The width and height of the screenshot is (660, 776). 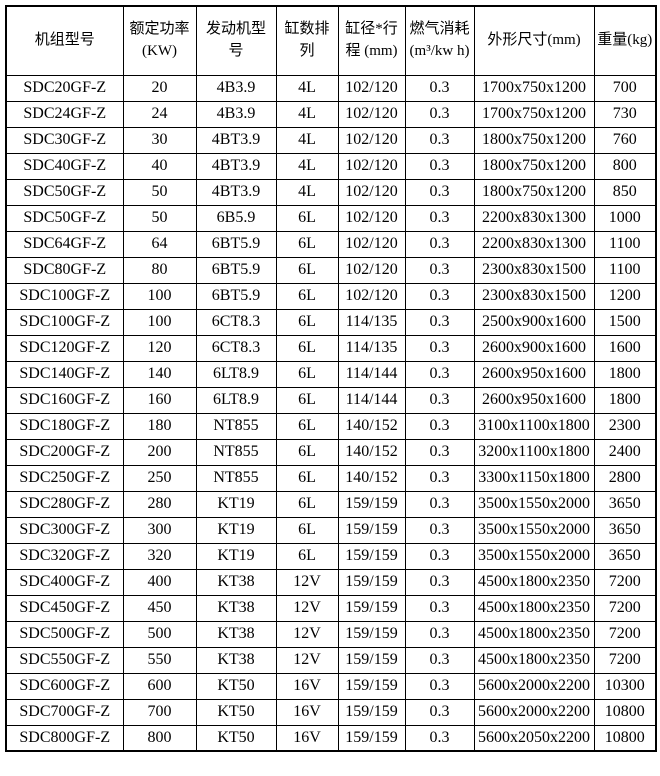 I want to click on cell-model: SDC160GF-Z, so click(x=64, y=400).